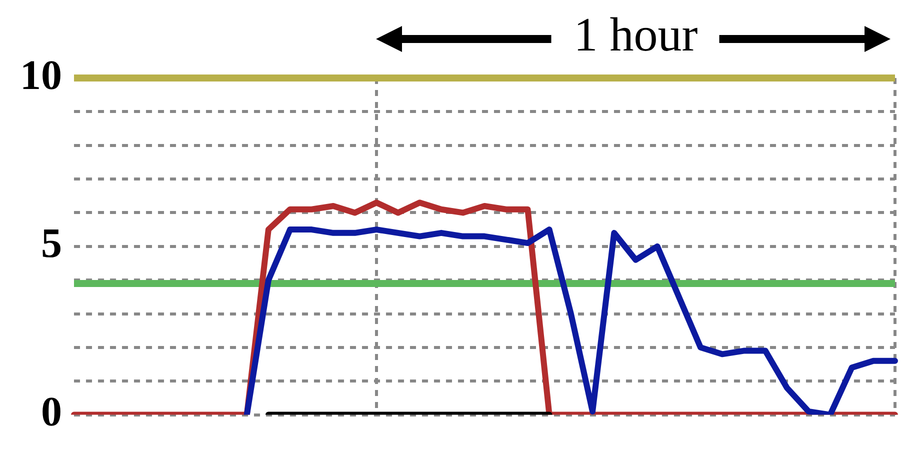 The image size is (907, 460). What do you see at coordinates (51, 413) in the screenshot?
I see `y-tick-label: 0` at bounding box center [51, 413].